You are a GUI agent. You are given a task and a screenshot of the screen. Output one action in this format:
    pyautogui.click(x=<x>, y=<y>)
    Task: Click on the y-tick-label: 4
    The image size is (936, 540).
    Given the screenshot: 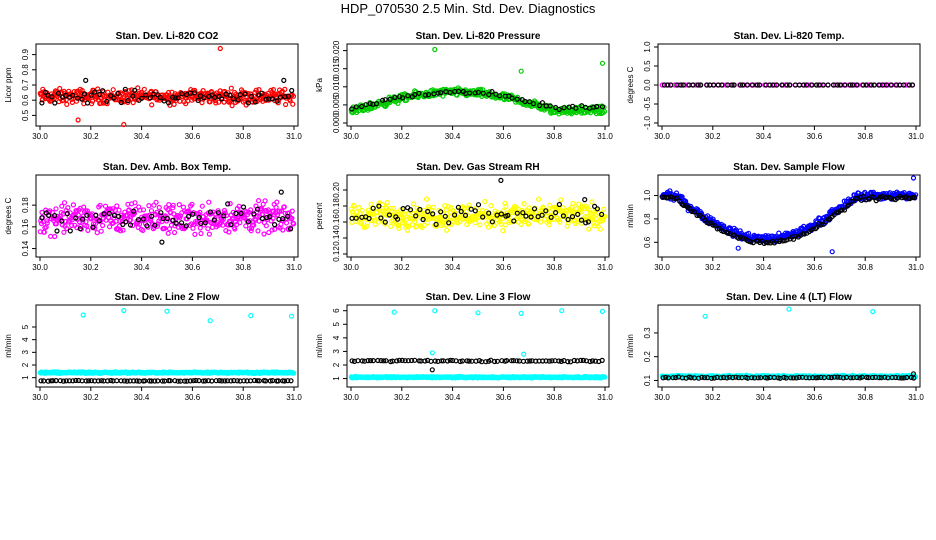 What is the action you would take?
    pyautogui.click(x=336, y=337)
    